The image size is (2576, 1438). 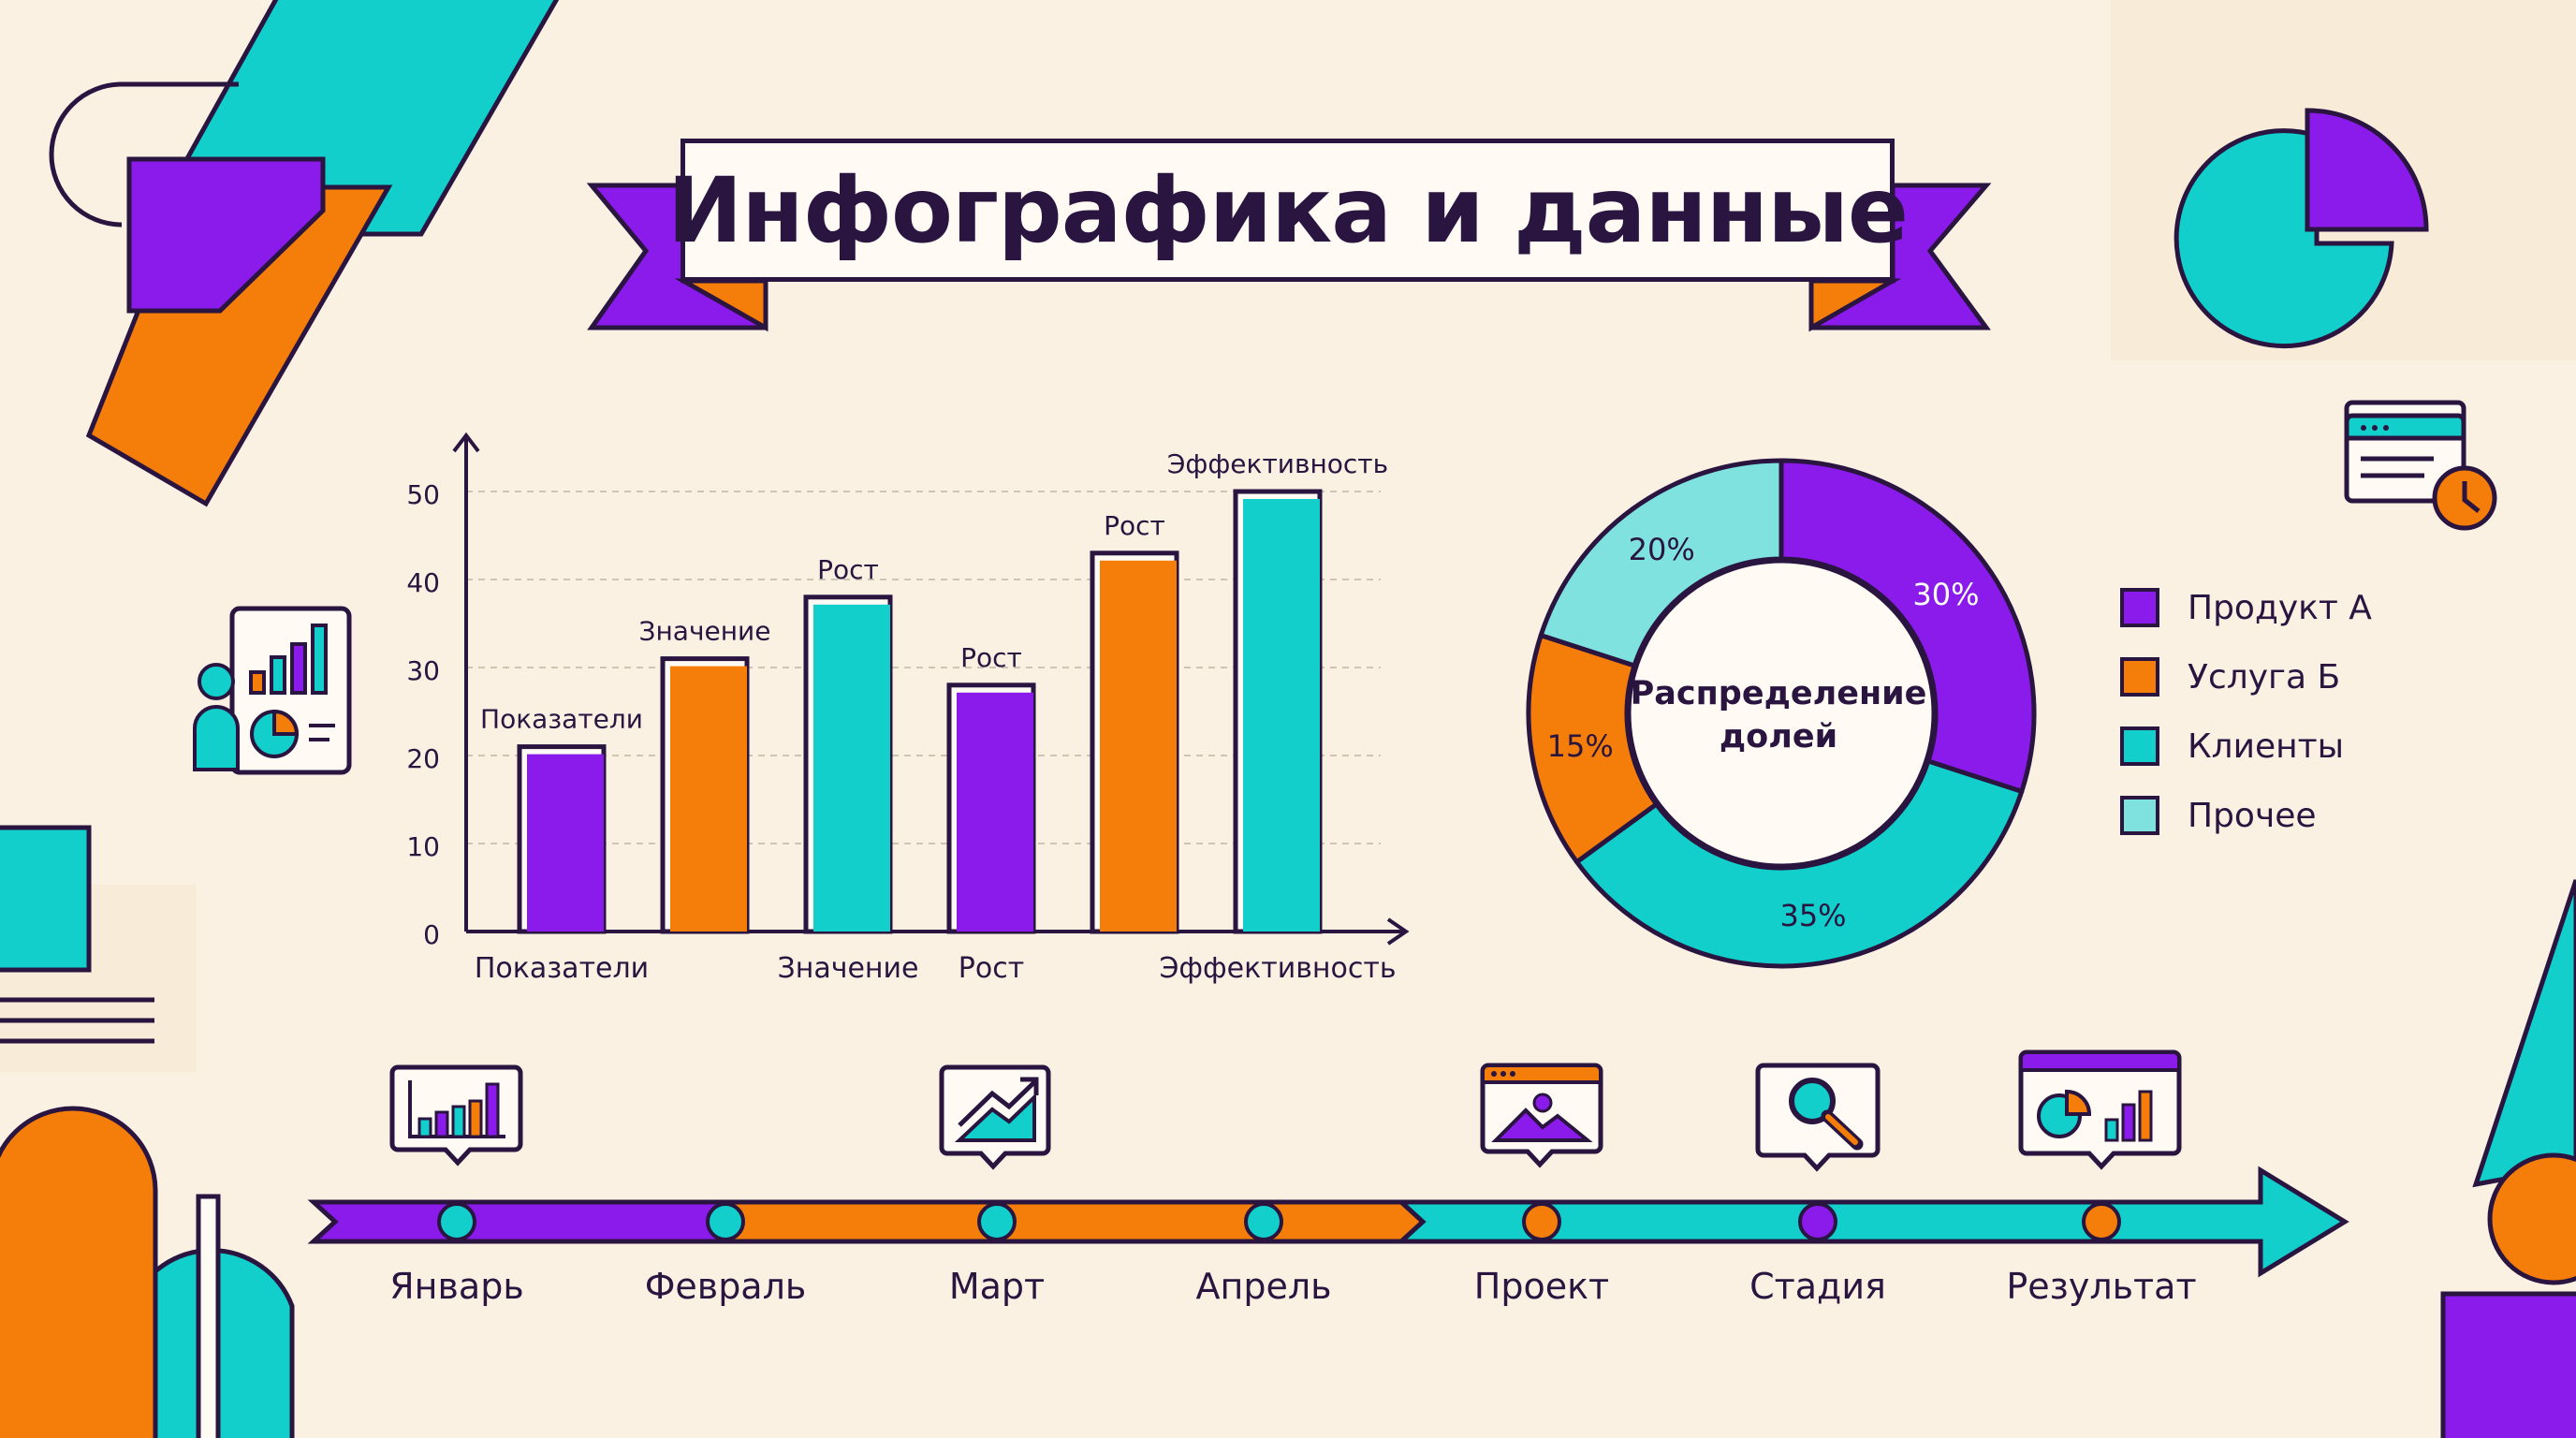 I want to click on slice-value-label: 30%, so click(x=1945, y=594).